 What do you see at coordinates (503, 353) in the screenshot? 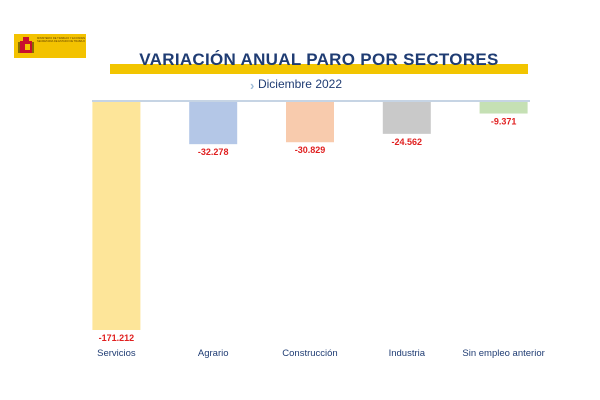
I see `category-label: Sin empleo anterior` at bounding box center [503, 353].